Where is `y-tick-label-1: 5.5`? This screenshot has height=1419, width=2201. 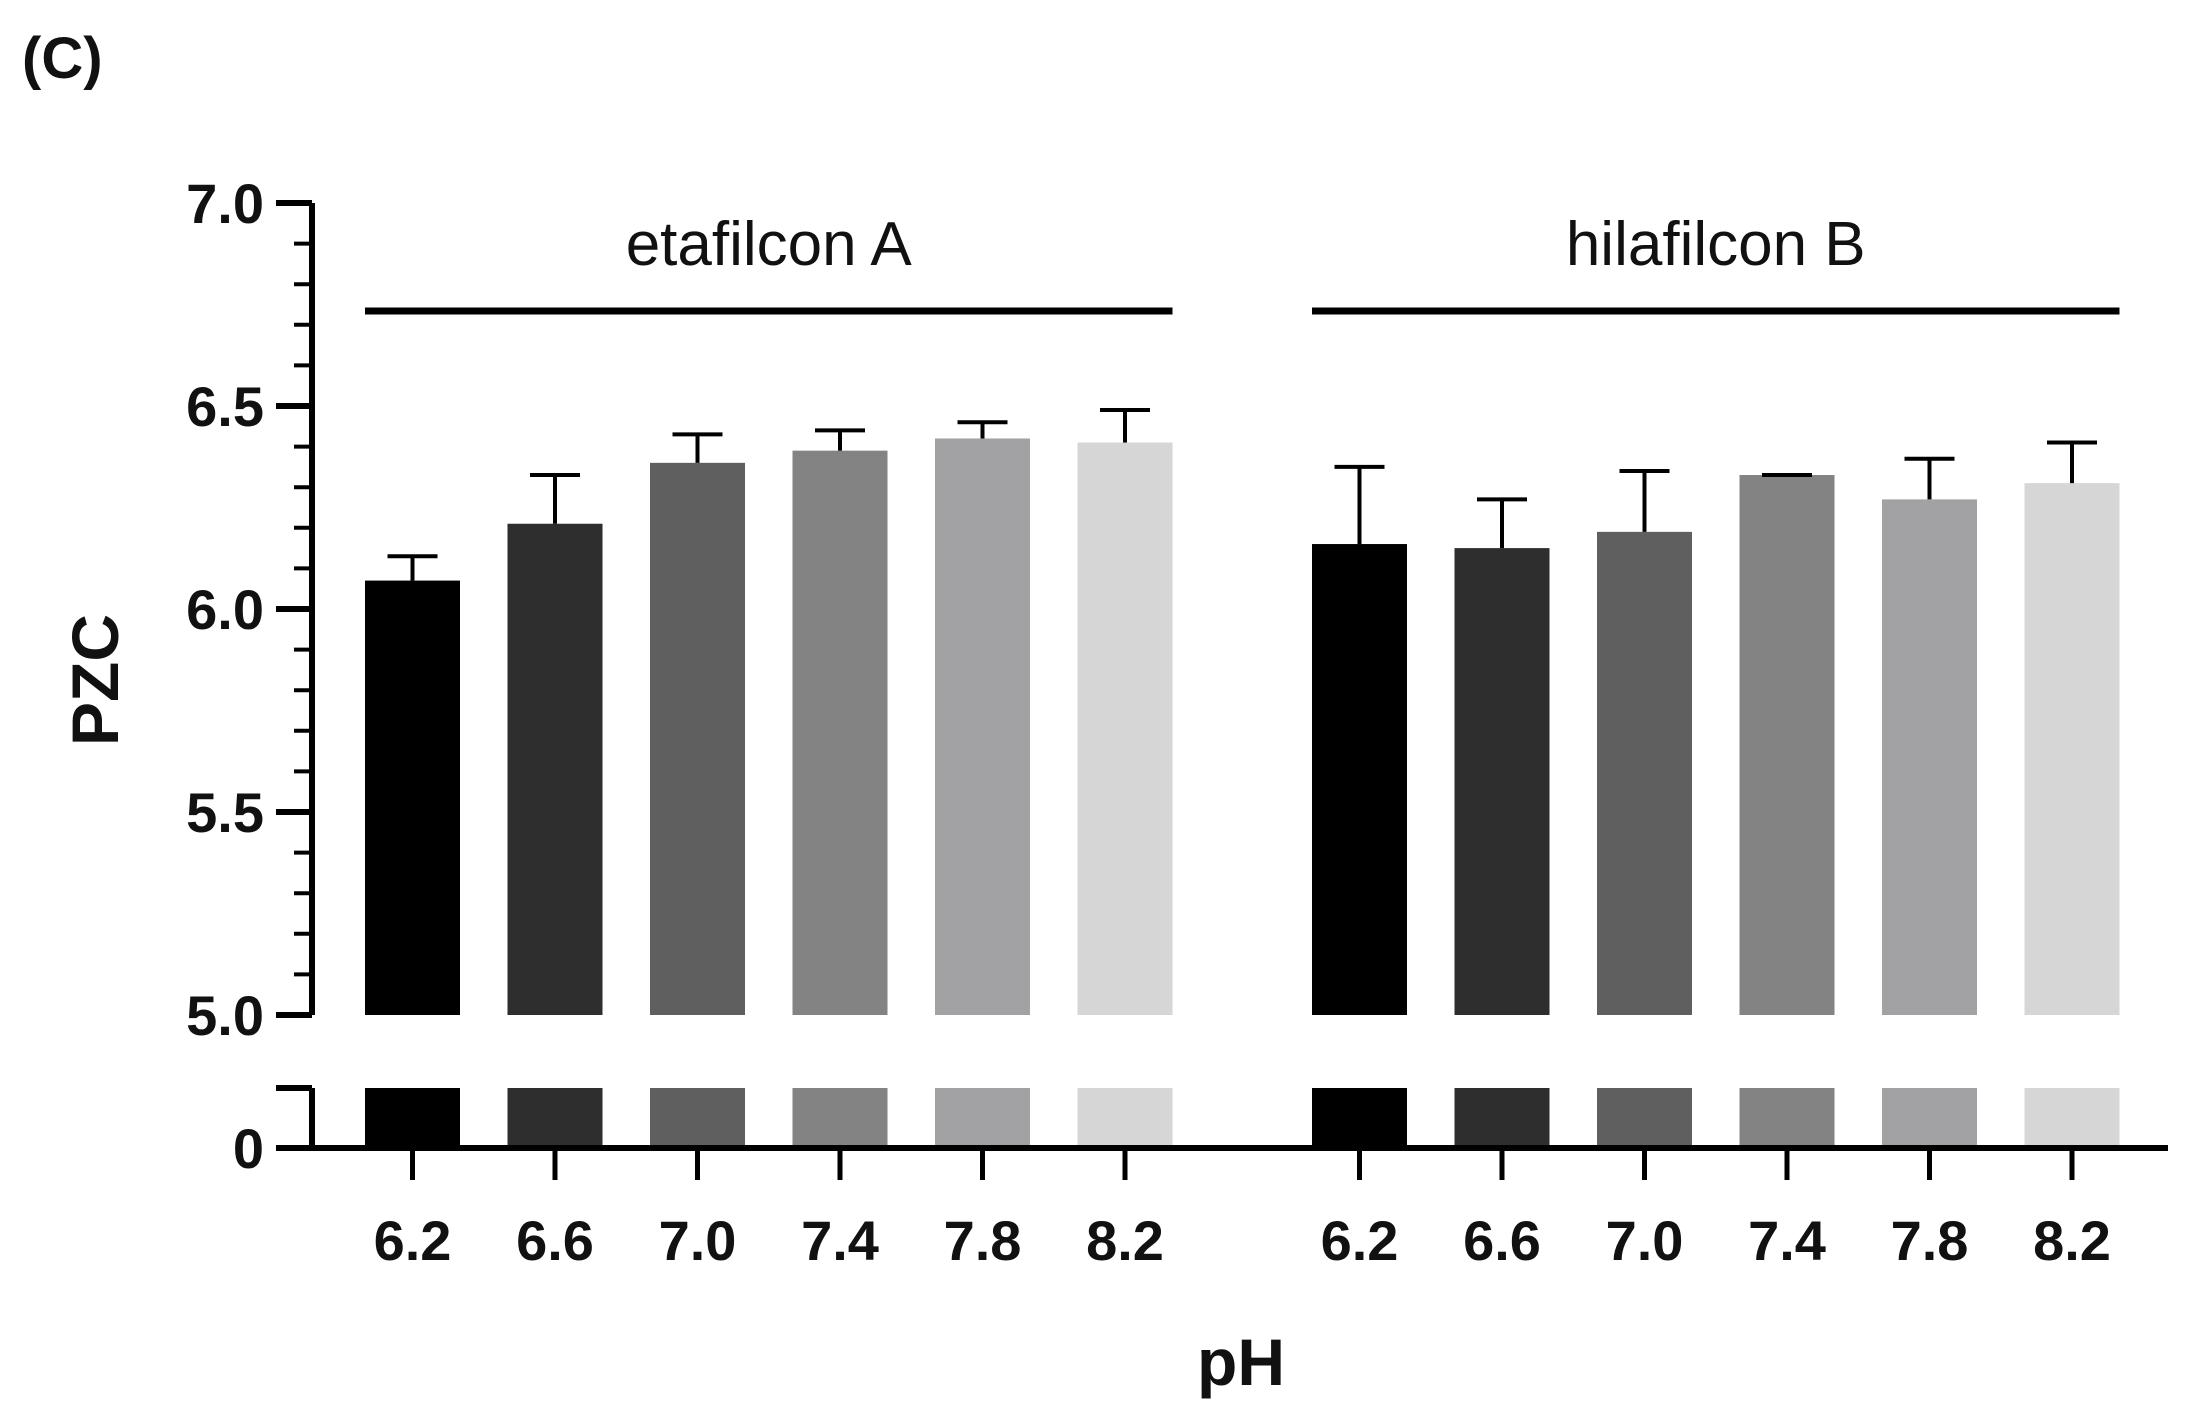 y-tick-label-1: 5.5 is located at coordinates (225, 812).